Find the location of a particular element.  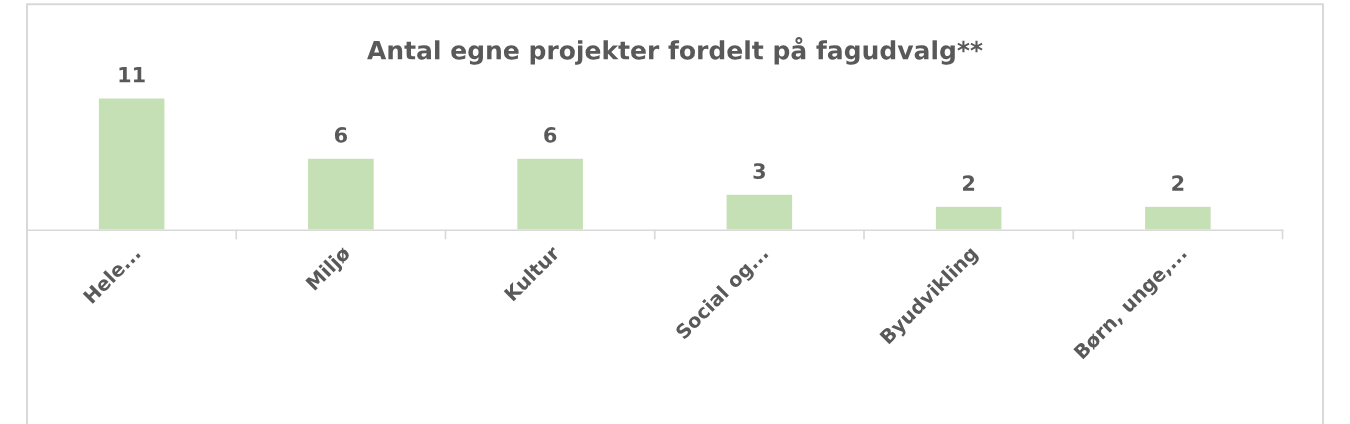

data-label: 11 is located at coordinates (132, 75).